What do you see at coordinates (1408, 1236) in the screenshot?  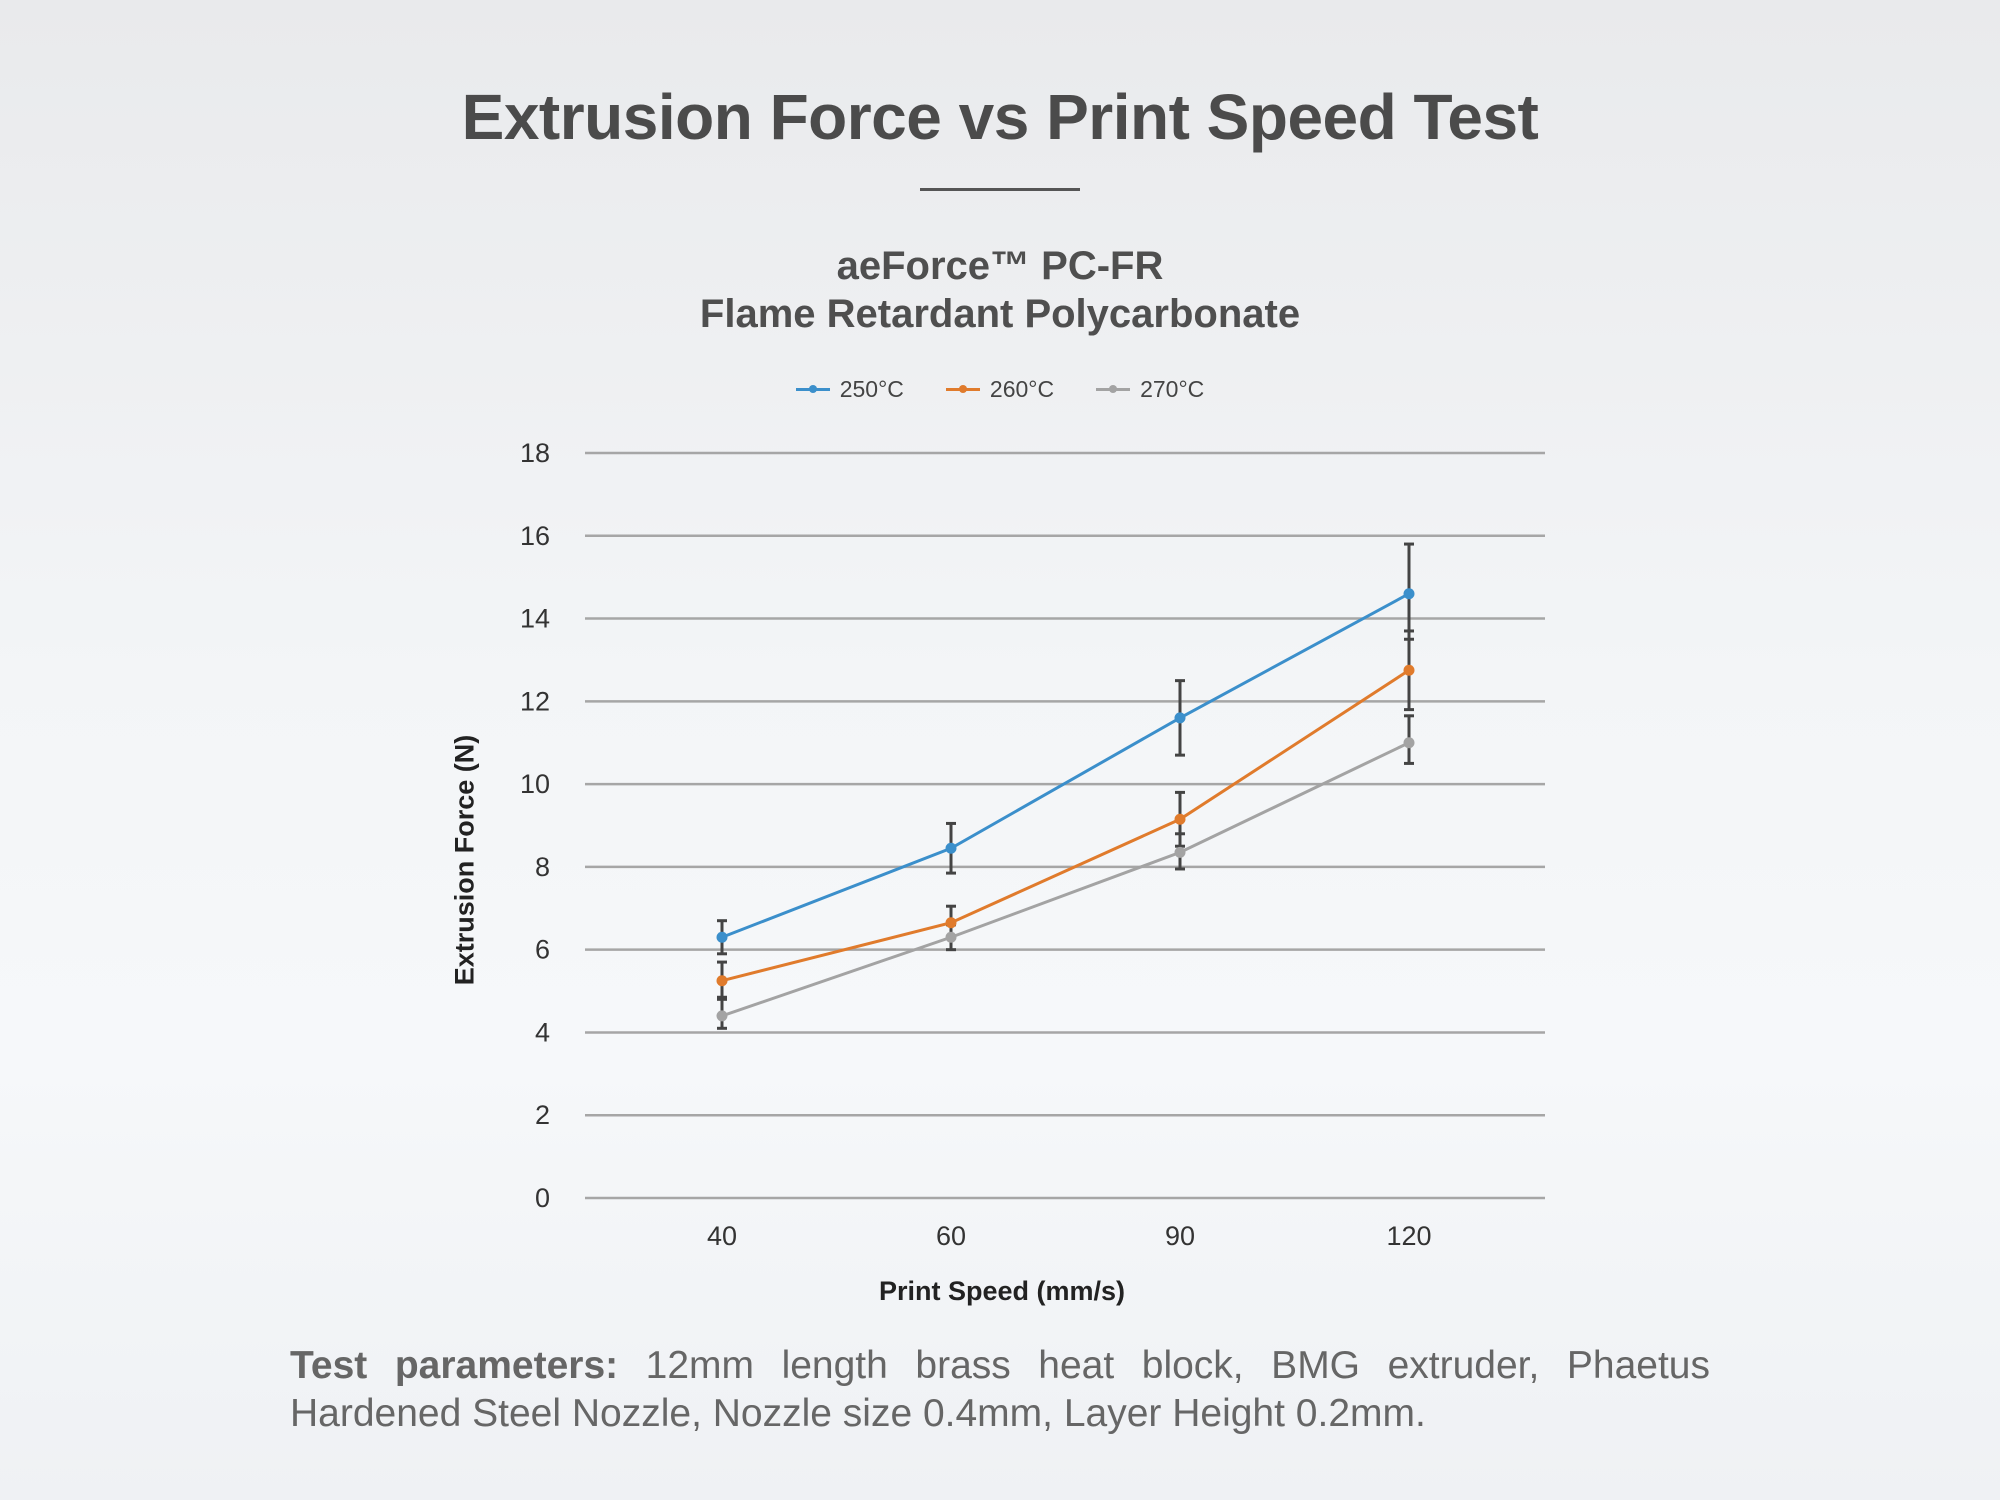 I see `x-tick-label: 120` at bounding box center [1408, 1236].